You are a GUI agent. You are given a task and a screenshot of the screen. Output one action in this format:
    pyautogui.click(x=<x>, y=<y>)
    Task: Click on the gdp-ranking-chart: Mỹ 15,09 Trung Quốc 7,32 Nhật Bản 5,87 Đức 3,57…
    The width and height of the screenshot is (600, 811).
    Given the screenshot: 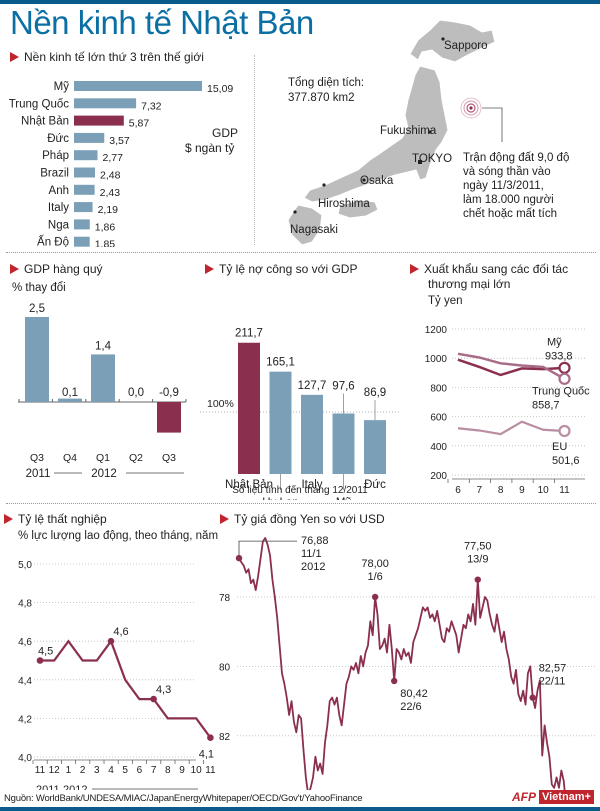 What is the action you would take?
    pyautogui.click(x=121, y=164)
    